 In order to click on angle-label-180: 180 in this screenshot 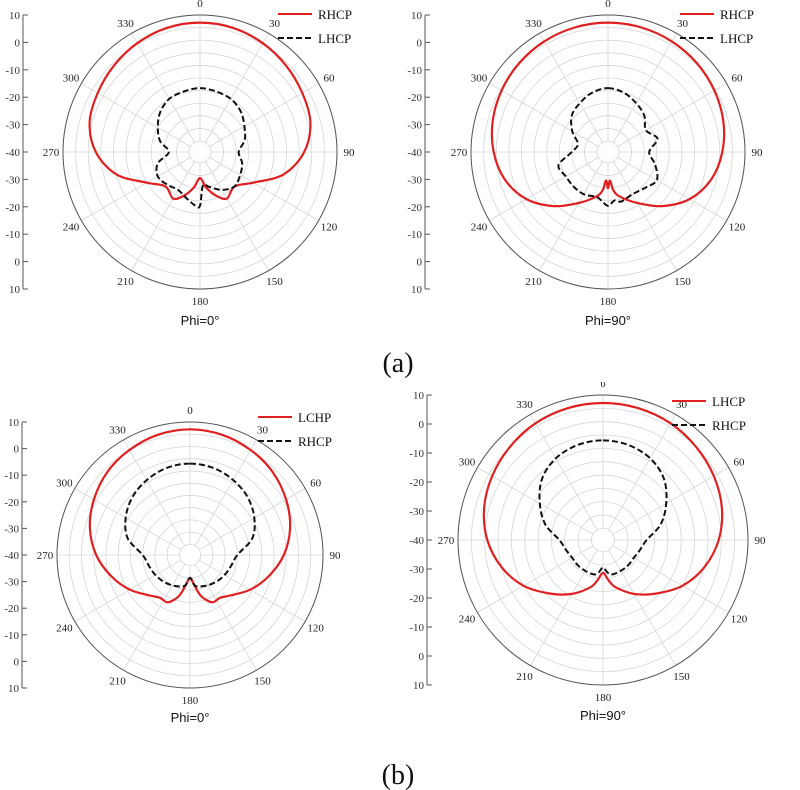, I will do `click(603, 698)`.